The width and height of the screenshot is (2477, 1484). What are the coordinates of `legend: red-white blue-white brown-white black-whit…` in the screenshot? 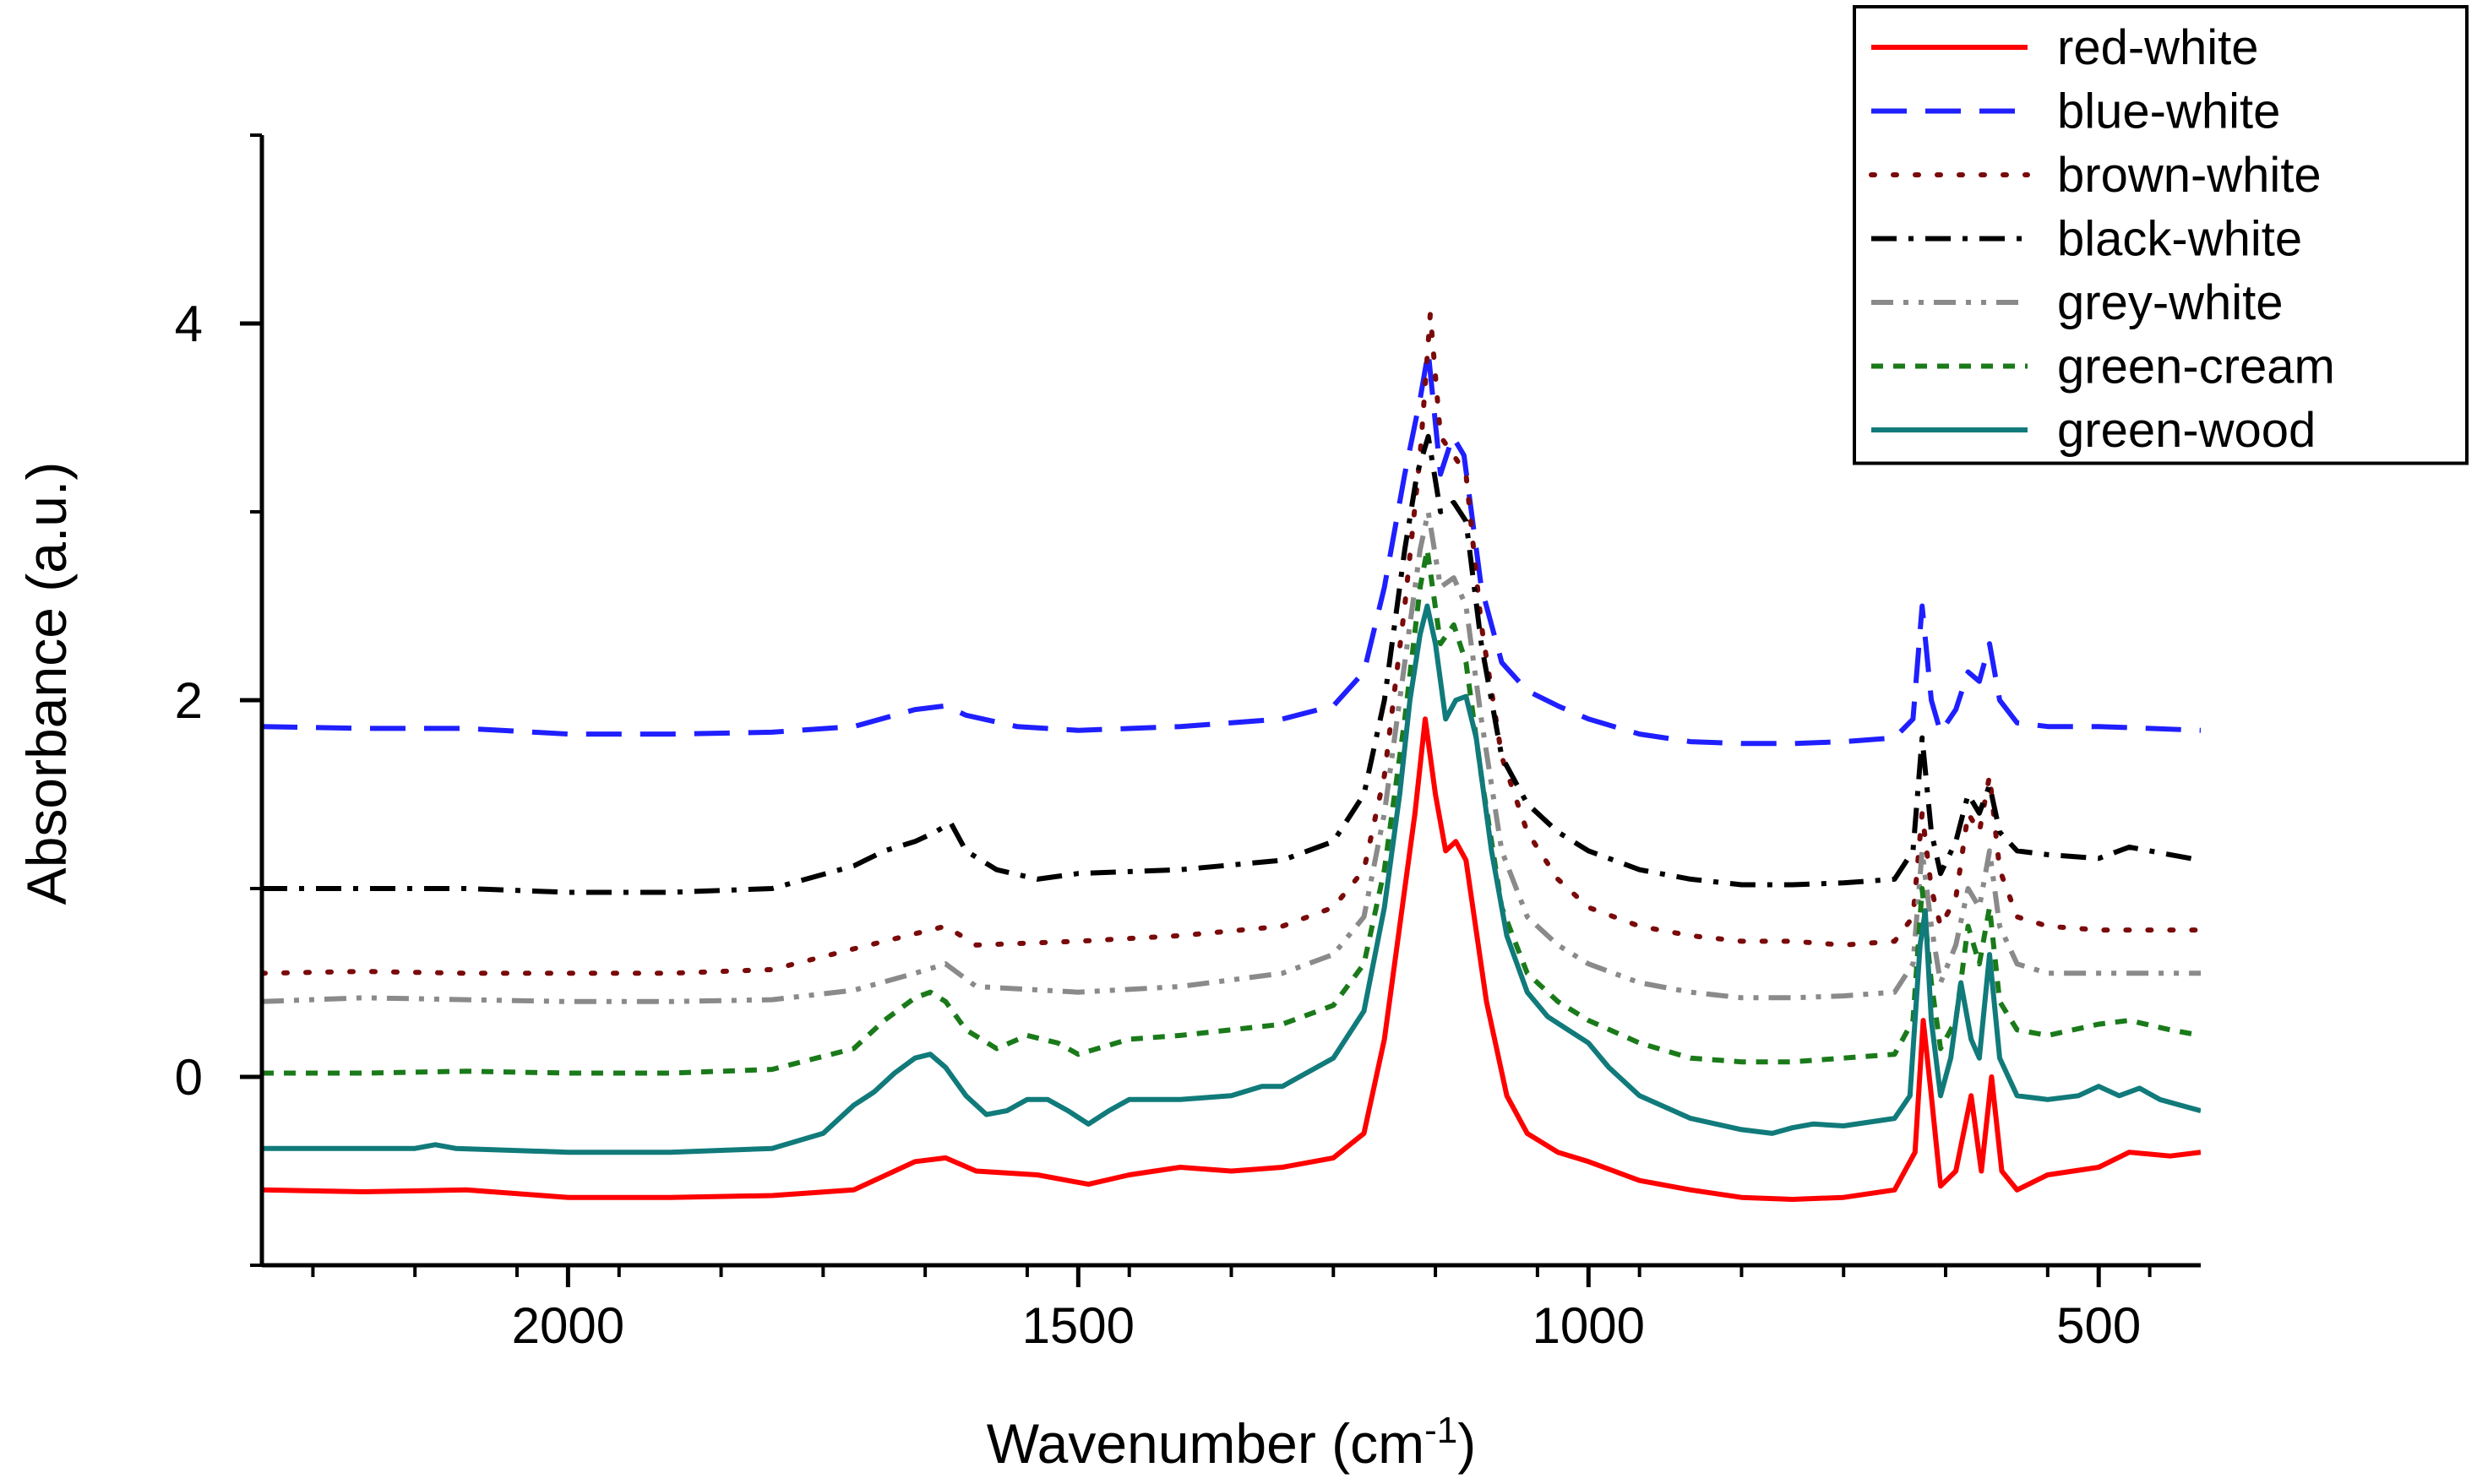 It's located at (2161, 235).